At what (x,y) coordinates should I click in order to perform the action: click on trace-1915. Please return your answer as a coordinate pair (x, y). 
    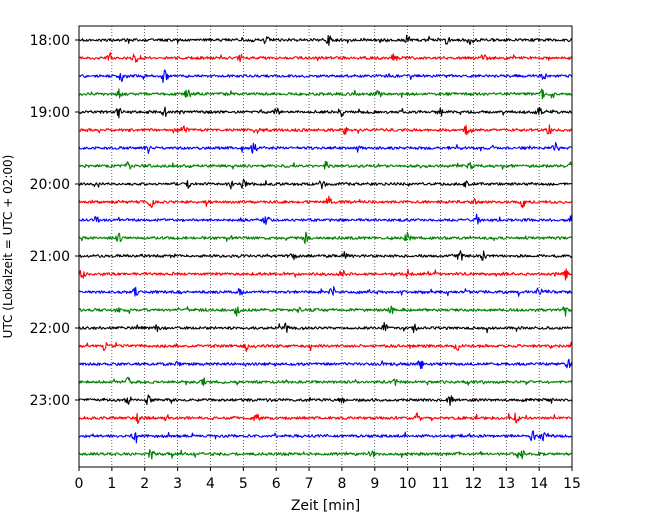
    Looking at the image, I should click on (325, 130).